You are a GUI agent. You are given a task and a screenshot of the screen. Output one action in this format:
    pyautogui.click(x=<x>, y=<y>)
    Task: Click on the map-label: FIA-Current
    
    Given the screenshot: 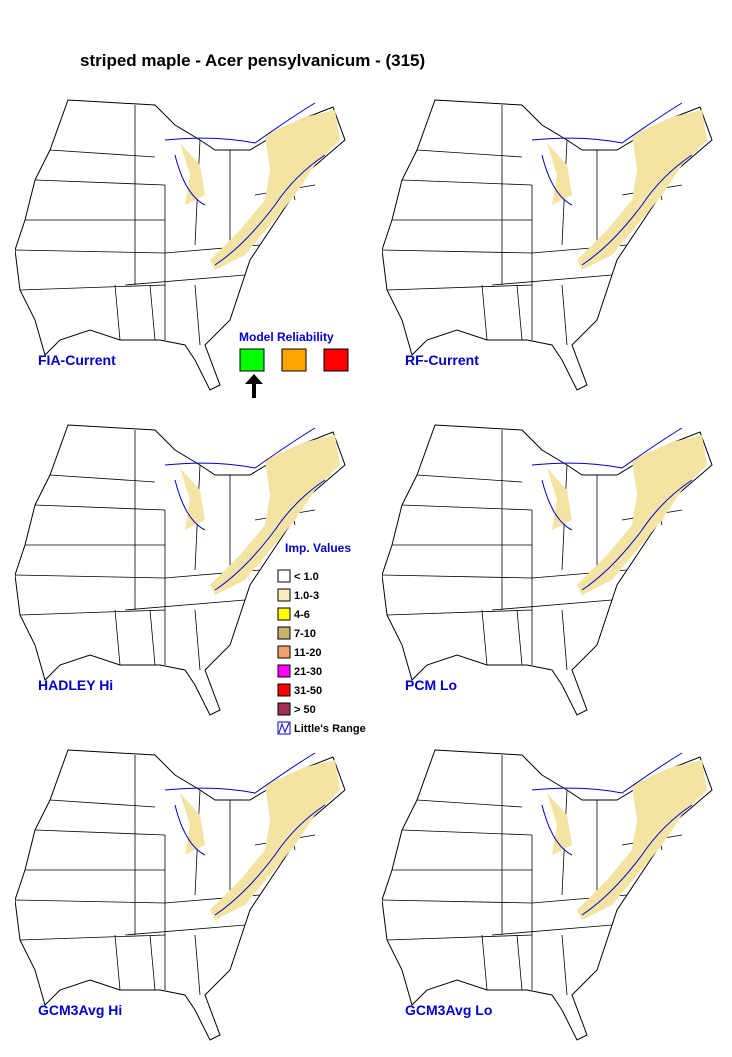 What is the action you would take?
    pyautogui.click(x=77, y=360)
    